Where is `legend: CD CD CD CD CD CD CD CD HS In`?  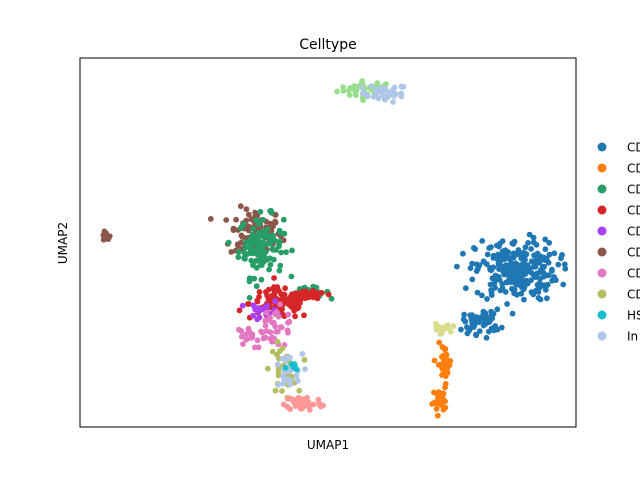 legend: CD CD CD CD CD CD CD CD HS In is located at coordinates (618, 242).